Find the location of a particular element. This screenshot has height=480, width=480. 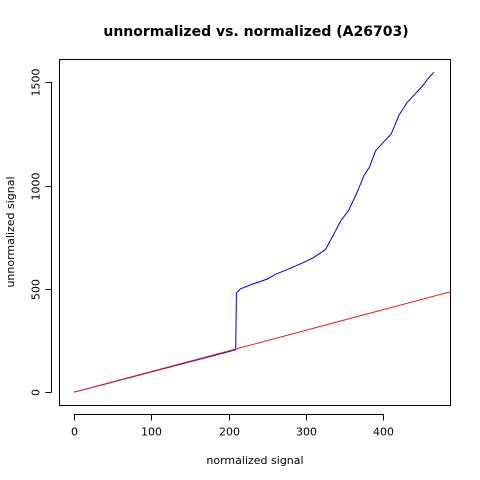

y-axis: 0 500 1000 1500 is located at coordinates (41, 232).